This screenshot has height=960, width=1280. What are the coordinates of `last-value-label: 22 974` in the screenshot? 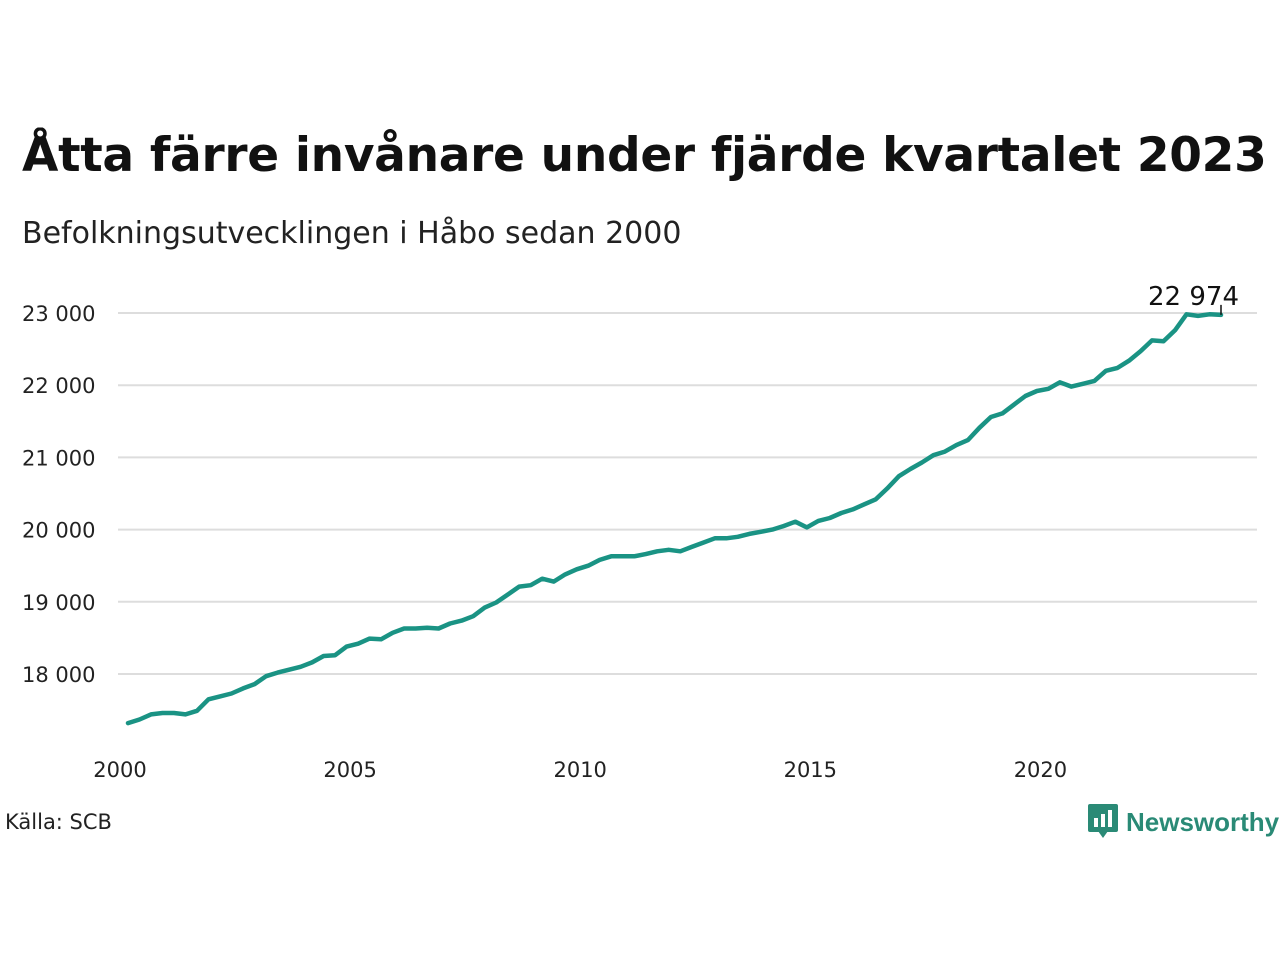 It's located at (1193, 297).